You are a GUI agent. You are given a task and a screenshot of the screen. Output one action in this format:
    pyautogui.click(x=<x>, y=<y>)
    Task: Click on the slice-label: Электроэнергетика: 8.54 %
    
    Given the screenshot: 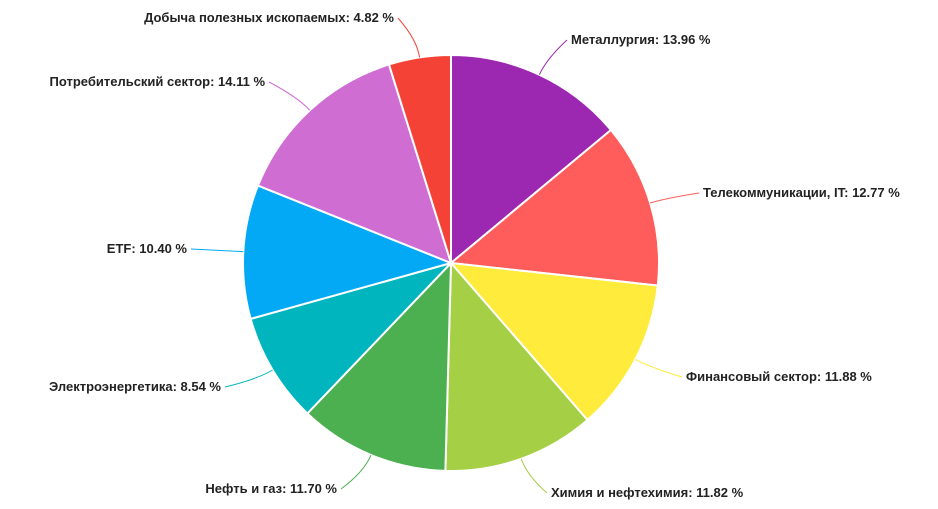 What is the action you would take?
    pyautogui.click(x=135, y=386)
    